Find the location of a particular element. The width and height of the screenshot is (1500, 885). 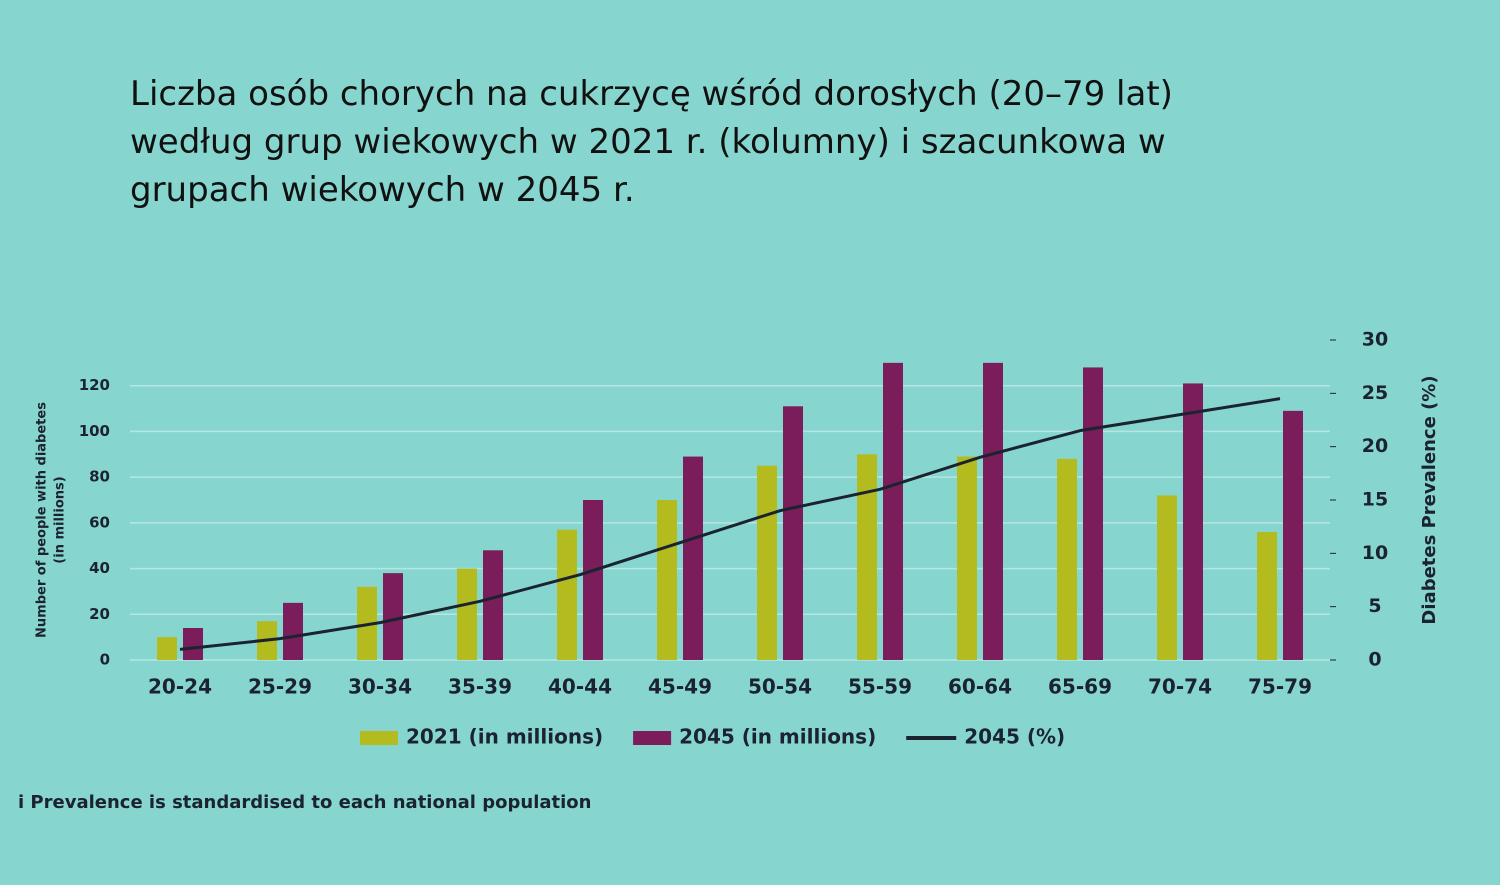

y-tick-label: 100 is located at coordinates (94, 431).